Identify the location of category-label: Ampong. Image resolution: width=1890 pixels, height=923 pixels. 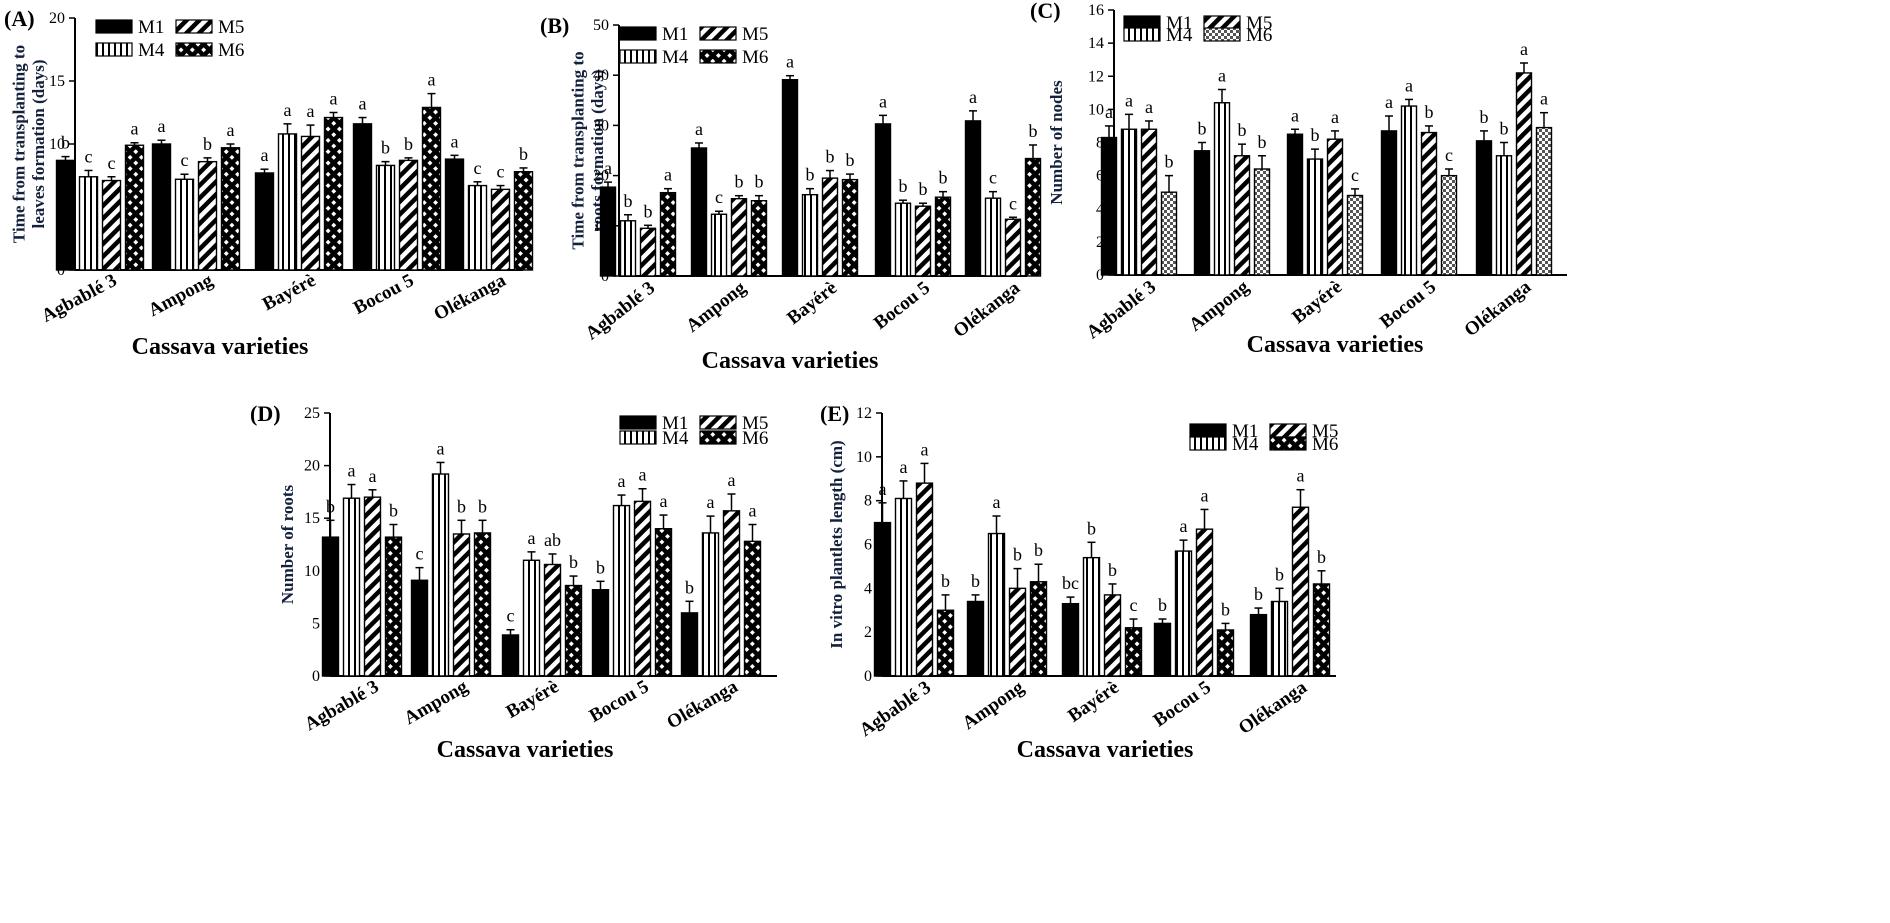
(994, 705).